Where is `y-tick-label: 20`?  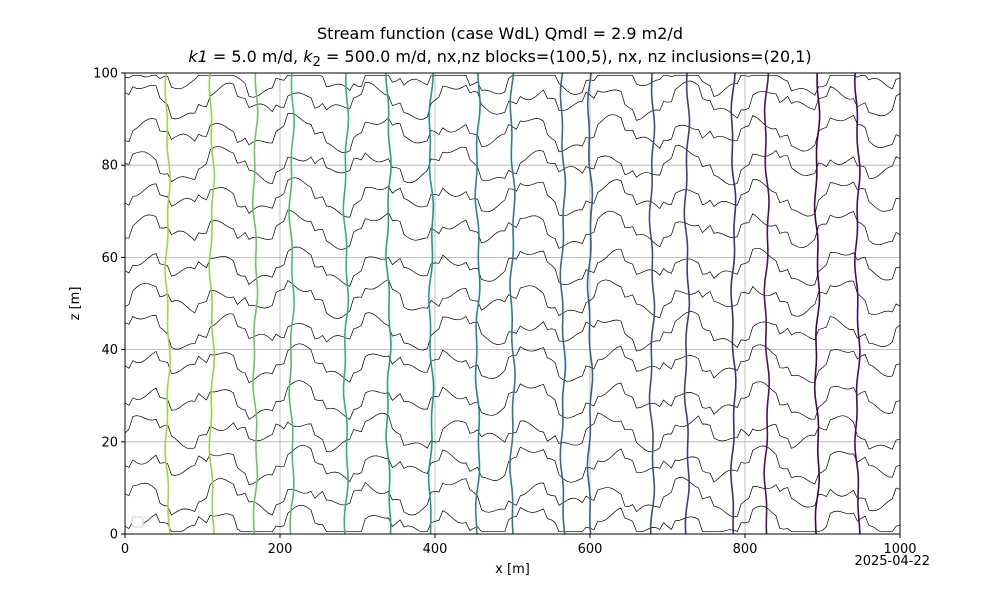 y-tick-label: 20 is located at coordinates (109, 442).